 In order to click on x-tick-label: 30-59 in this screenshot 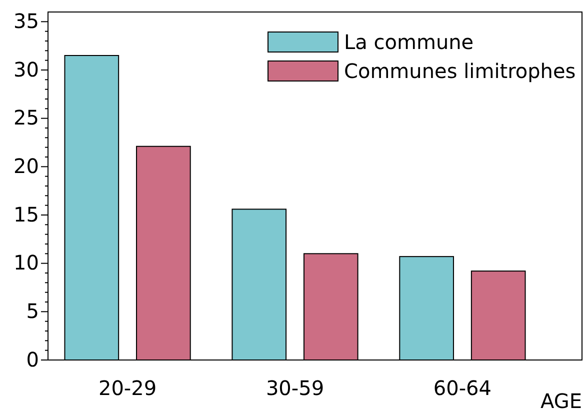, I will do `click(295, 388)`.